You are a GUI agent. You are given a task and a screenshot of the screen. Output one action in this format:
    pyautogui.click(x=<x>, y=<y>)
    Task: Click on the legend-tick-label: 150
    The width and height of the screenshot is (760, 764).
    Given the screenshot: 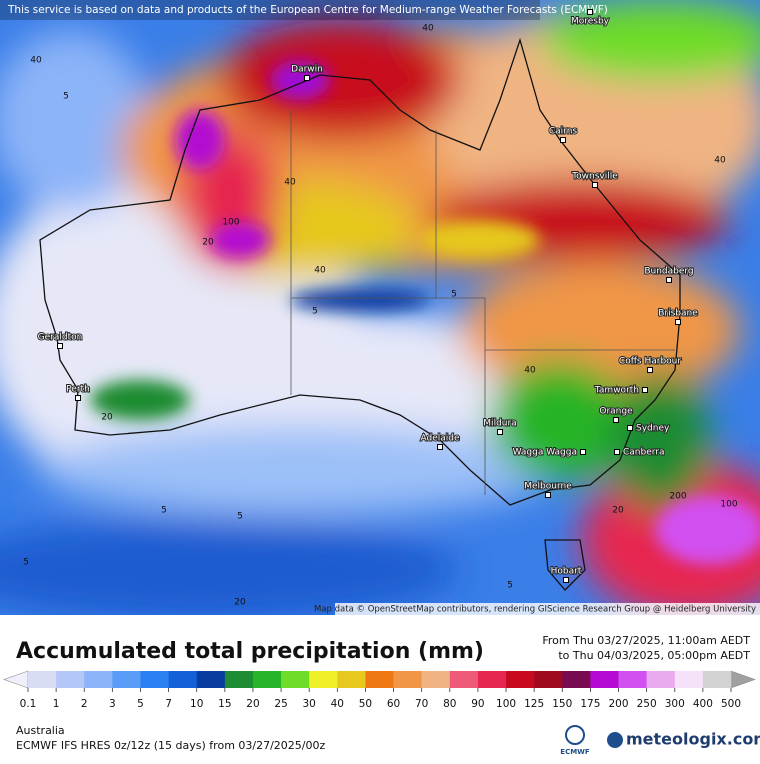 What is the action you would take?
    pyautogui.click(x=562, y=704)
    